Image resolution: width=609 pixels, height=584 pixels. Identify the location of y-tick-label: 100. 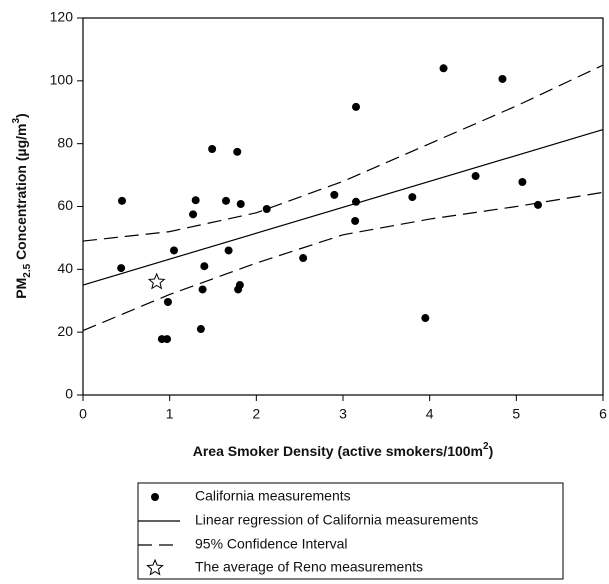
(62, 80).